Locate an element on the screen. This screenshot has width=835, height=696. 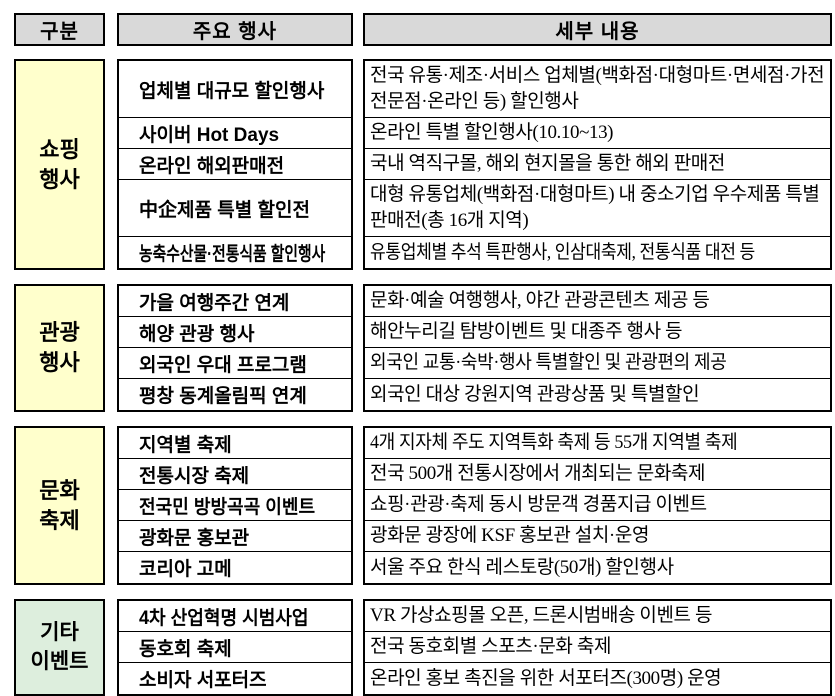
detail-cell: 문화·예술 여행행사, 야간 관광콘텐츠 제공 등 is located at coordinates (597, 301).